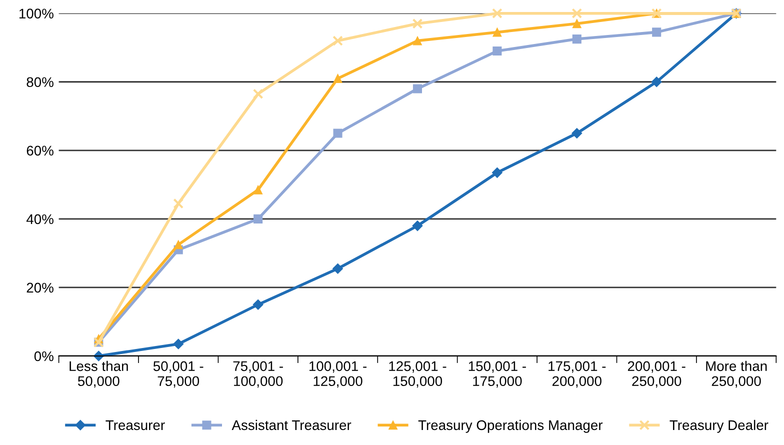 This screenshot has width=784, height=445. I want to click on x-tick-label: 125,001 - 150,000, so click(417, 374).